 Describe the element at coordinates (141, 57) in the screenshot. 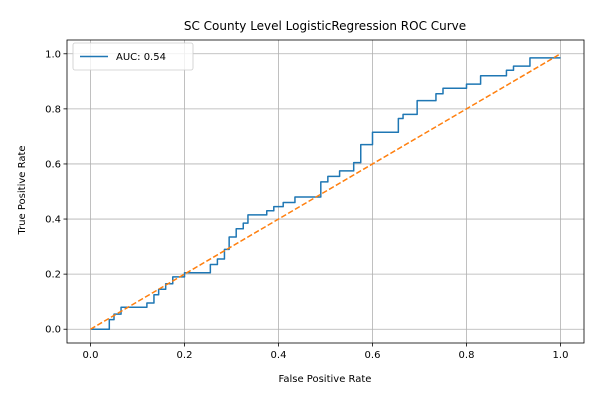

I see `legend-label: AUC: 0.54` at that location.